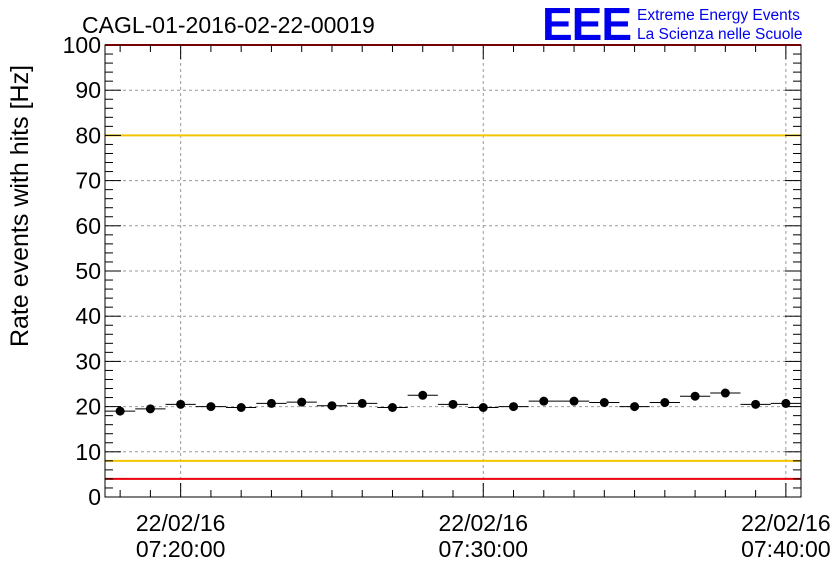 The width and height of the screenshot is (836, 572). I want to click on logo-line2: La Scienza nelle Scuole, so click(719, 34).